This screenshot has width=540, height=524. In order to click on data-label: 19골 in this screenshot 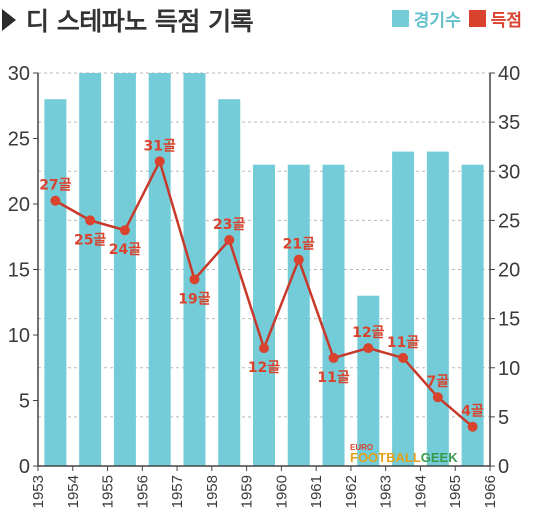, I will do `click(194, 299)`.